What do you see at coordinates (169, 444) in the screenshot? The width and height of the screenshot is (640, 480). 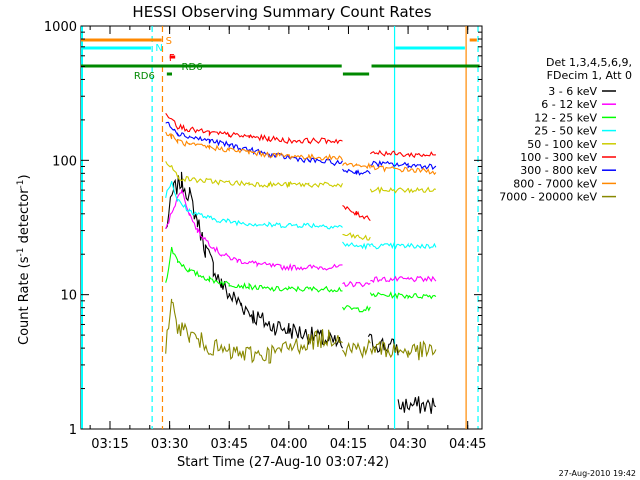 I see `x-tick-label: 03:30` at bounding box center [169, 444].